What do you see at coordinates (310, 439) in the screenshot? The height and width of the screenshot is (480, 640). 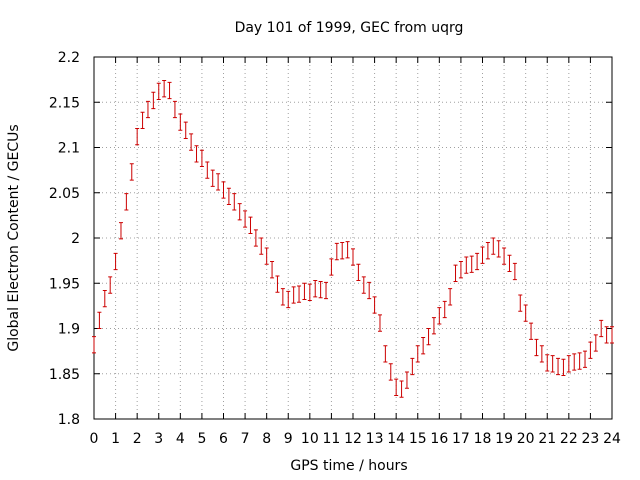 I see `x-tick-label: 10` at bounding box center [310, 439].